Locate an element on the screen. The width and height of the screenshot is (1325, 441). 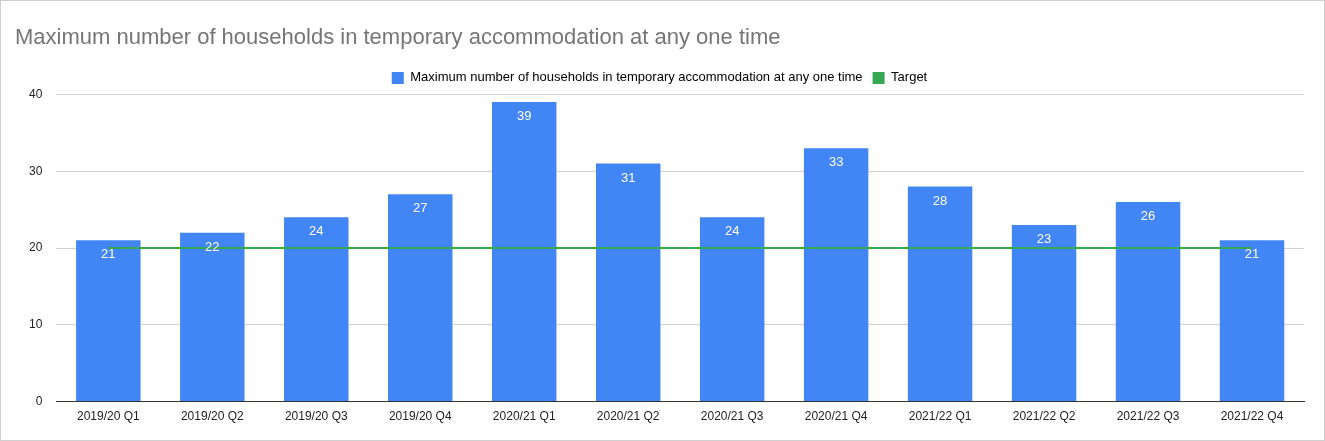
data-label: 26 is located at coordinates (1148, 215).